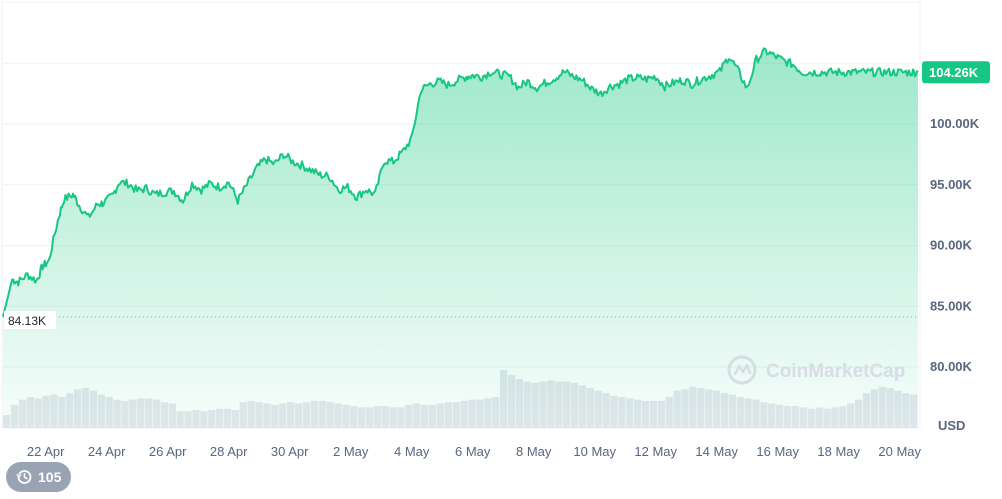  I want to click on x-tick-label: 22 Apr, so click(46, 451).